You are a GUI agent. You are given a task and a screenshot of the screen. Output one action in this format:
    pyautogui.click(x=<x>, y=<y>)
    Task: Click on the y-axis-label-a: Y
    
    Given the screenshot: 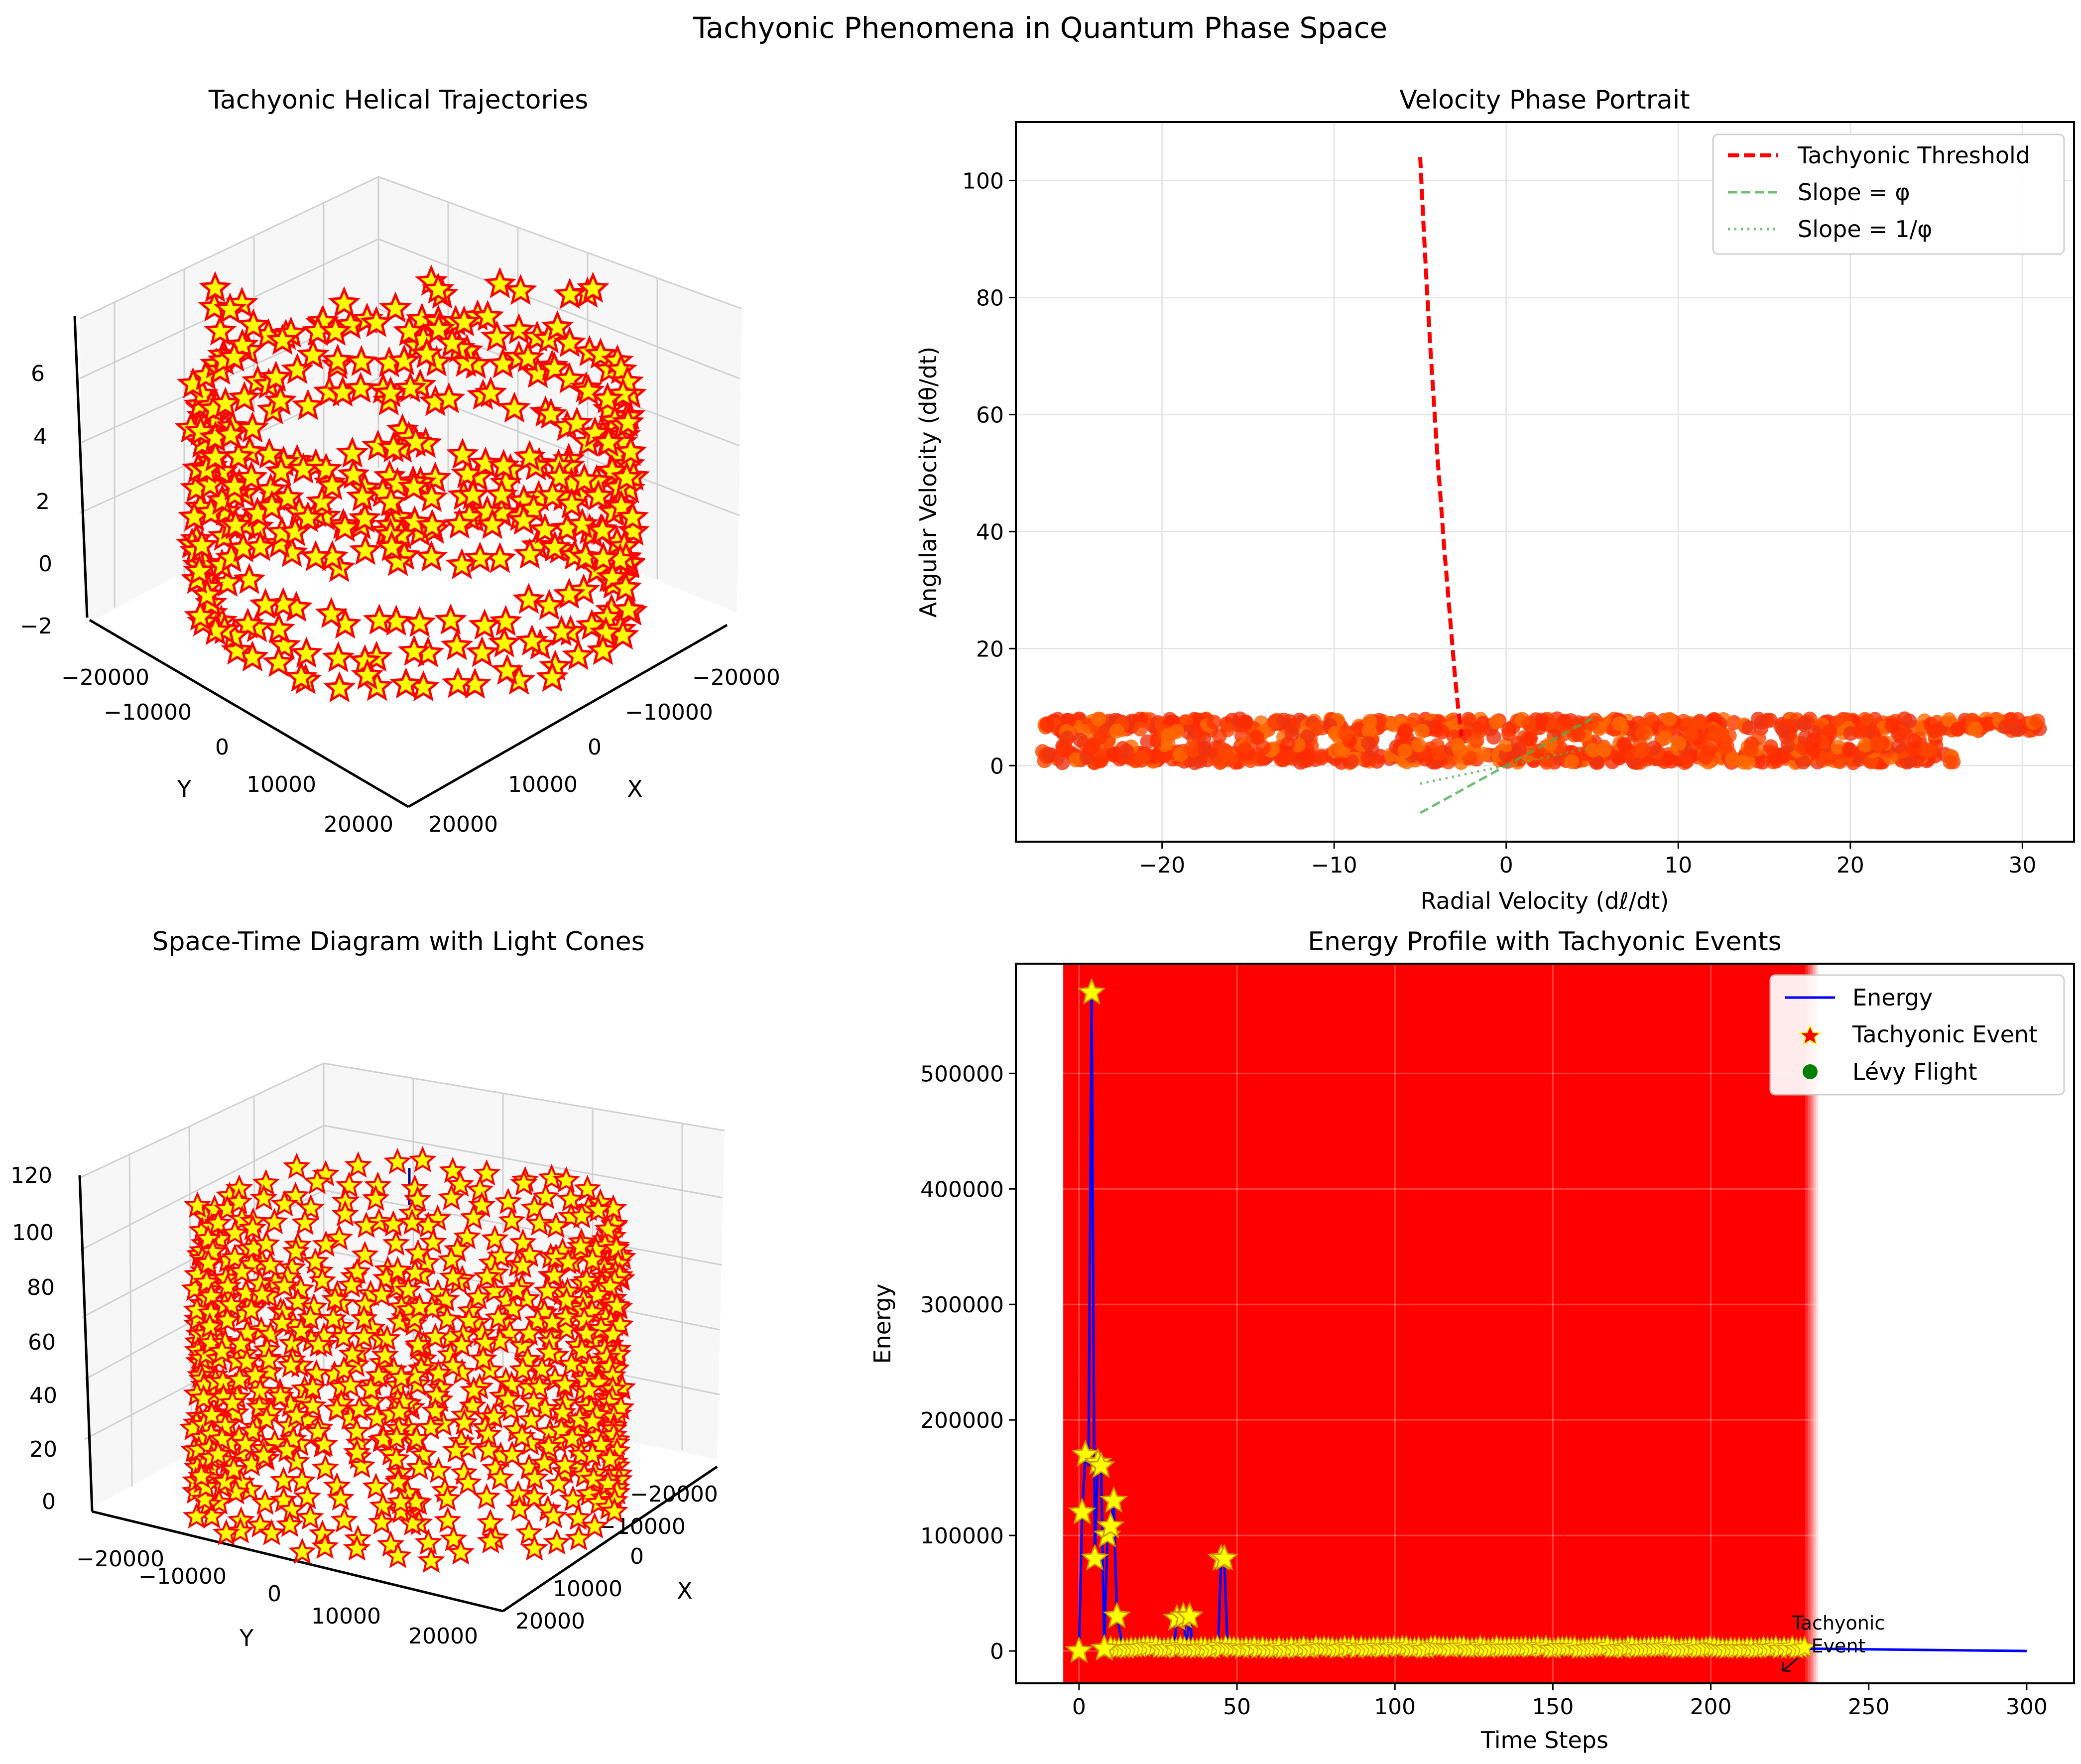 What is the action you would take?
    pyautogui.click(x=185, y=788)
    